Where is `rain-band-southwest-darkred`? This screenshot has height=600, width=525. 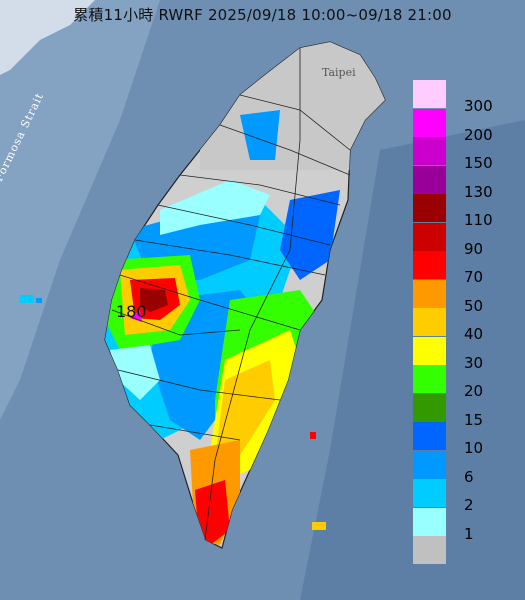
rain-band-southwest-darkred is located at coordinates (154, 300).